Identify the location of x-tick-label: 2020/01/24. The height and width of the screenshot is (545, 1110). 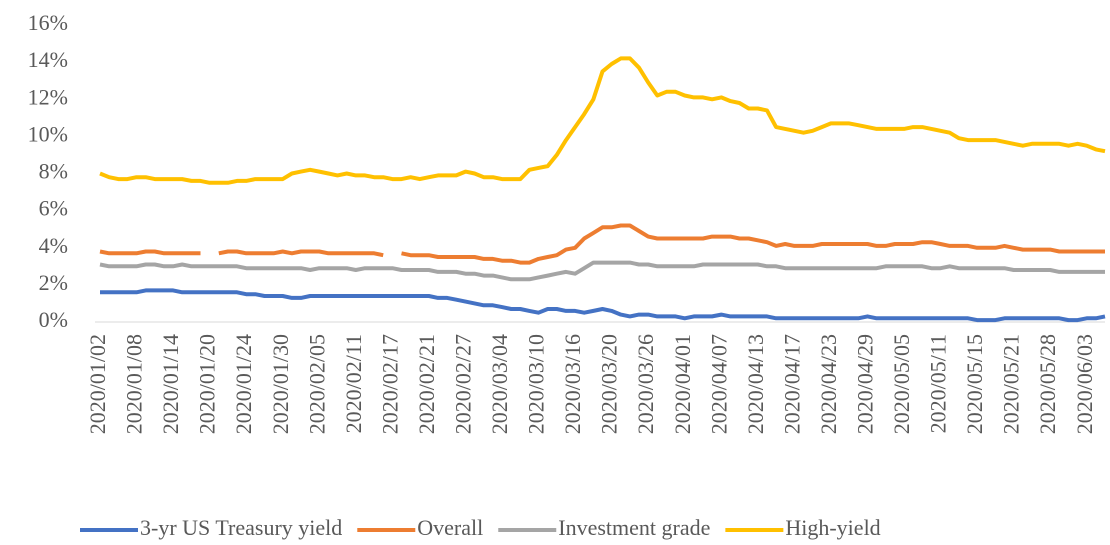
(243, 384).